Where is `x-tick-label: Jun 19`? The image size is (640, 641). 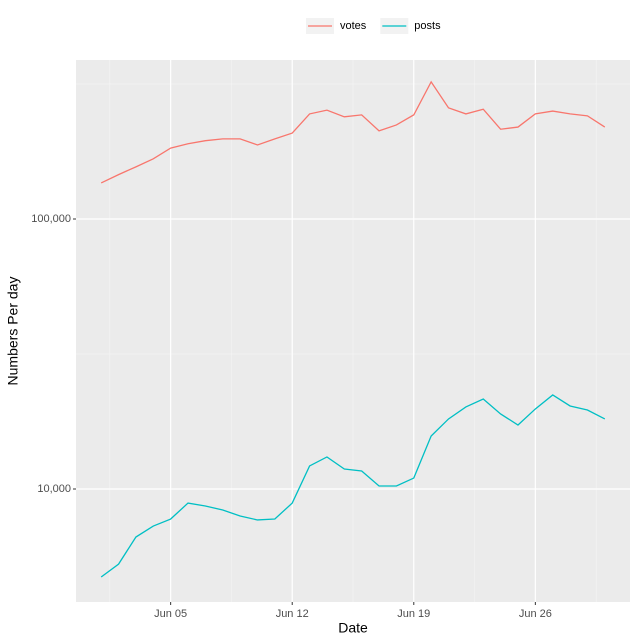 x-tick-label: Jun 19 is located at coordinates (413, 614).